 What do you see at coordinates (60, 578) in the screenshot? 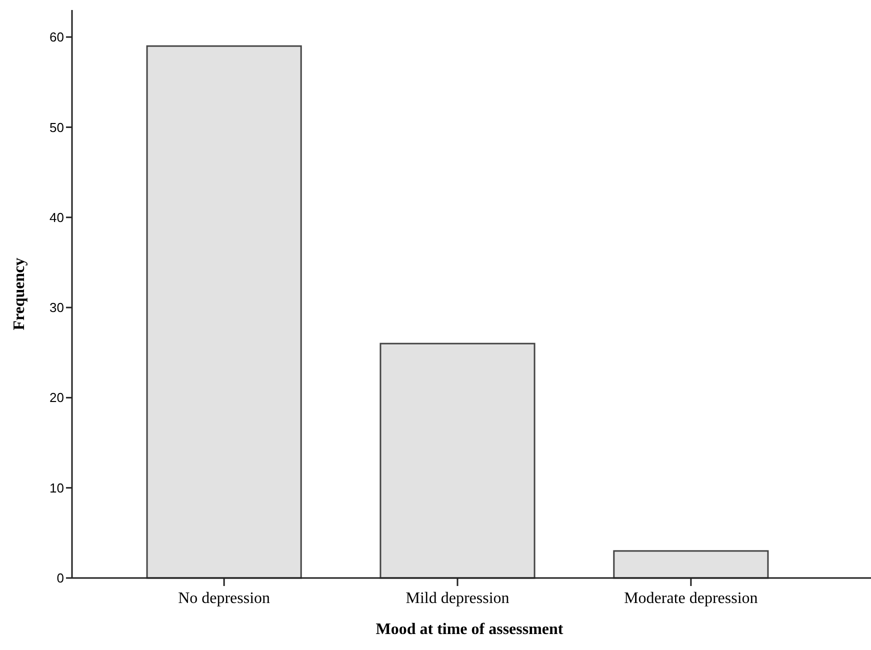
I see `y-tick-label: 0` at bounding box center [60, 578].